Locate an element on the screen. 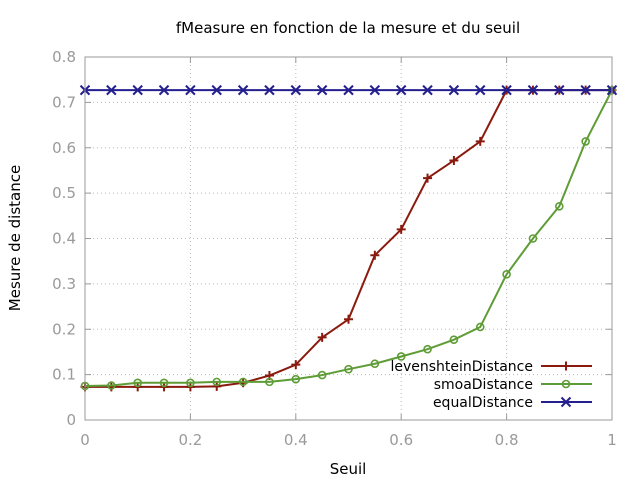  legend-label-smoadistance: smoaDistance is located at coordinates (483, 385).